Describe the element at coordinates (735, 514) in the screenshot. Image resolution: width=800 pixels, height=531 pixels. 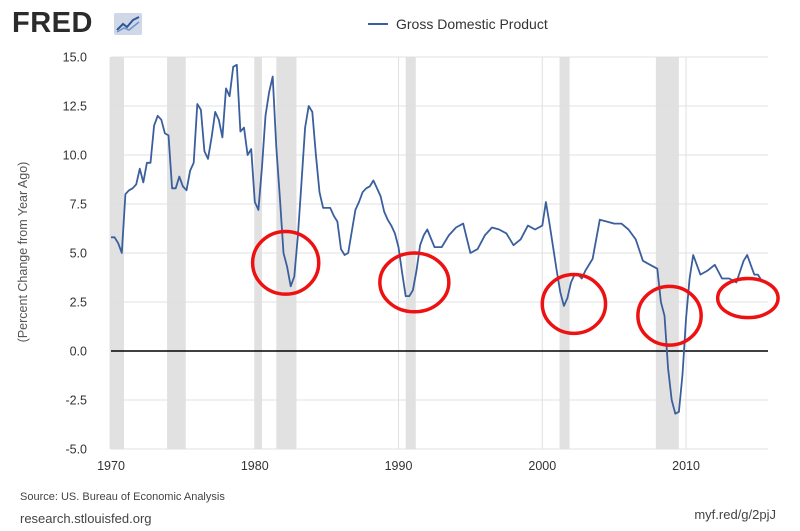
I see `short-url-link: myf.red/g/2pjJ` at that location.